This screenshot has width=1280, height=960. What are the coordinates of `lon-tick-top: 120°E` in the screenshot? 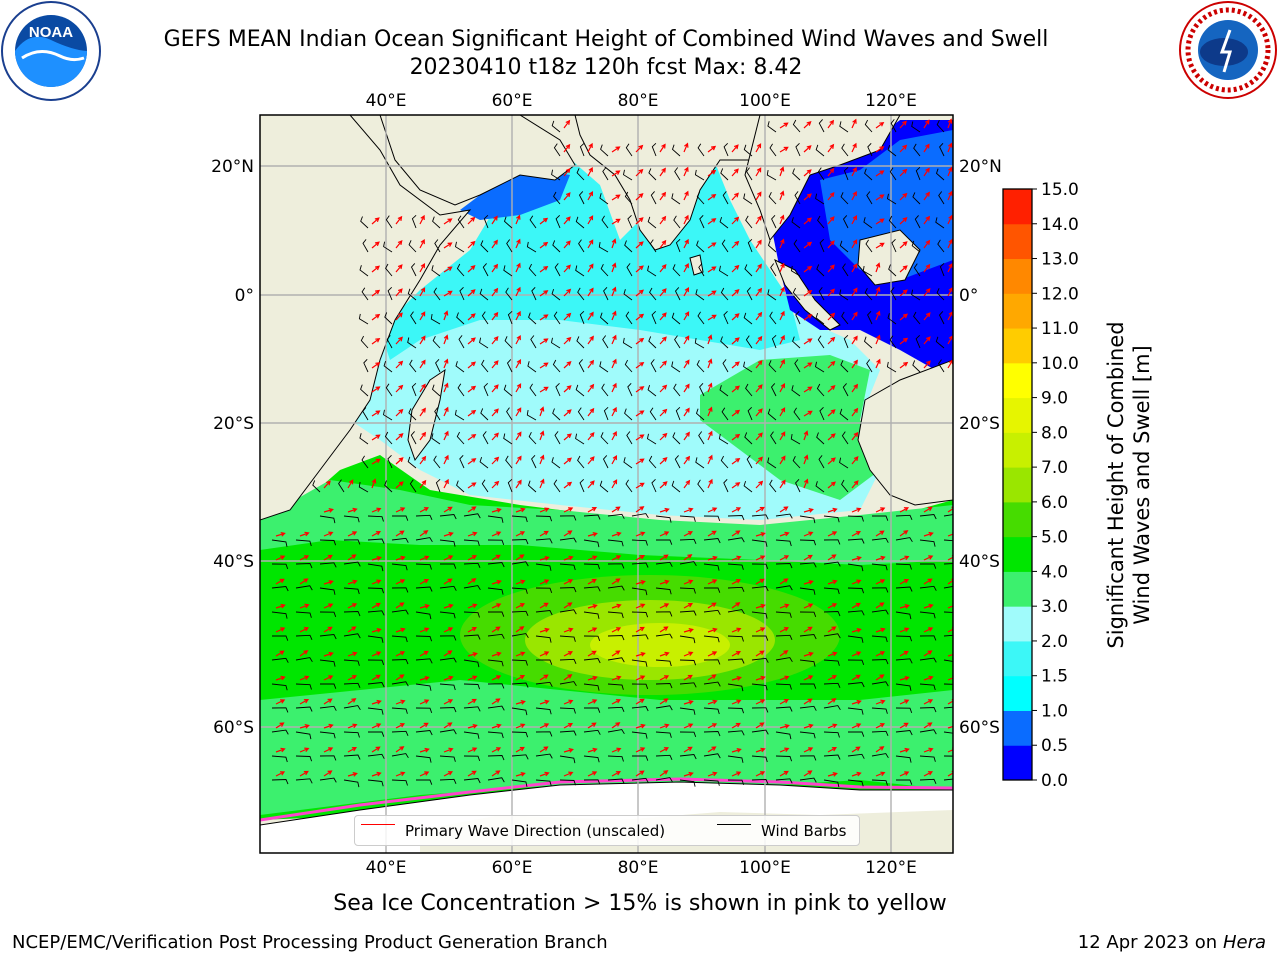 It's located at (891, 101).